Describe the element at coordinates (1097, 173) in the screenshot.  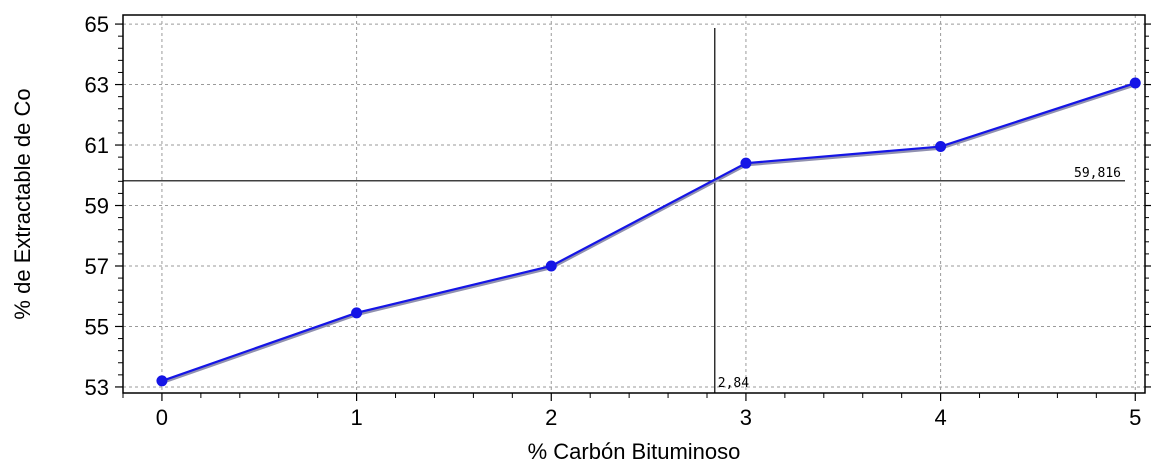
I see `cursor-y-value: 59,816` at that location.